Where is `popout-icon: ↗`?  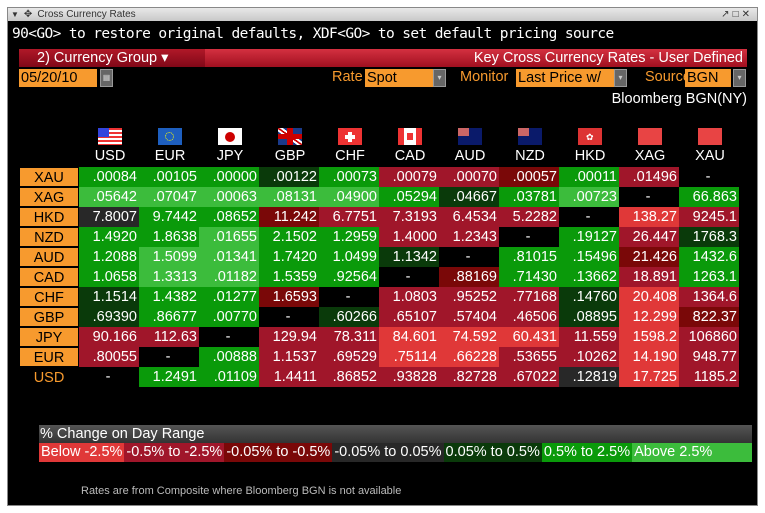
popout-icon: ↗ is located at coordinates (727, 14).